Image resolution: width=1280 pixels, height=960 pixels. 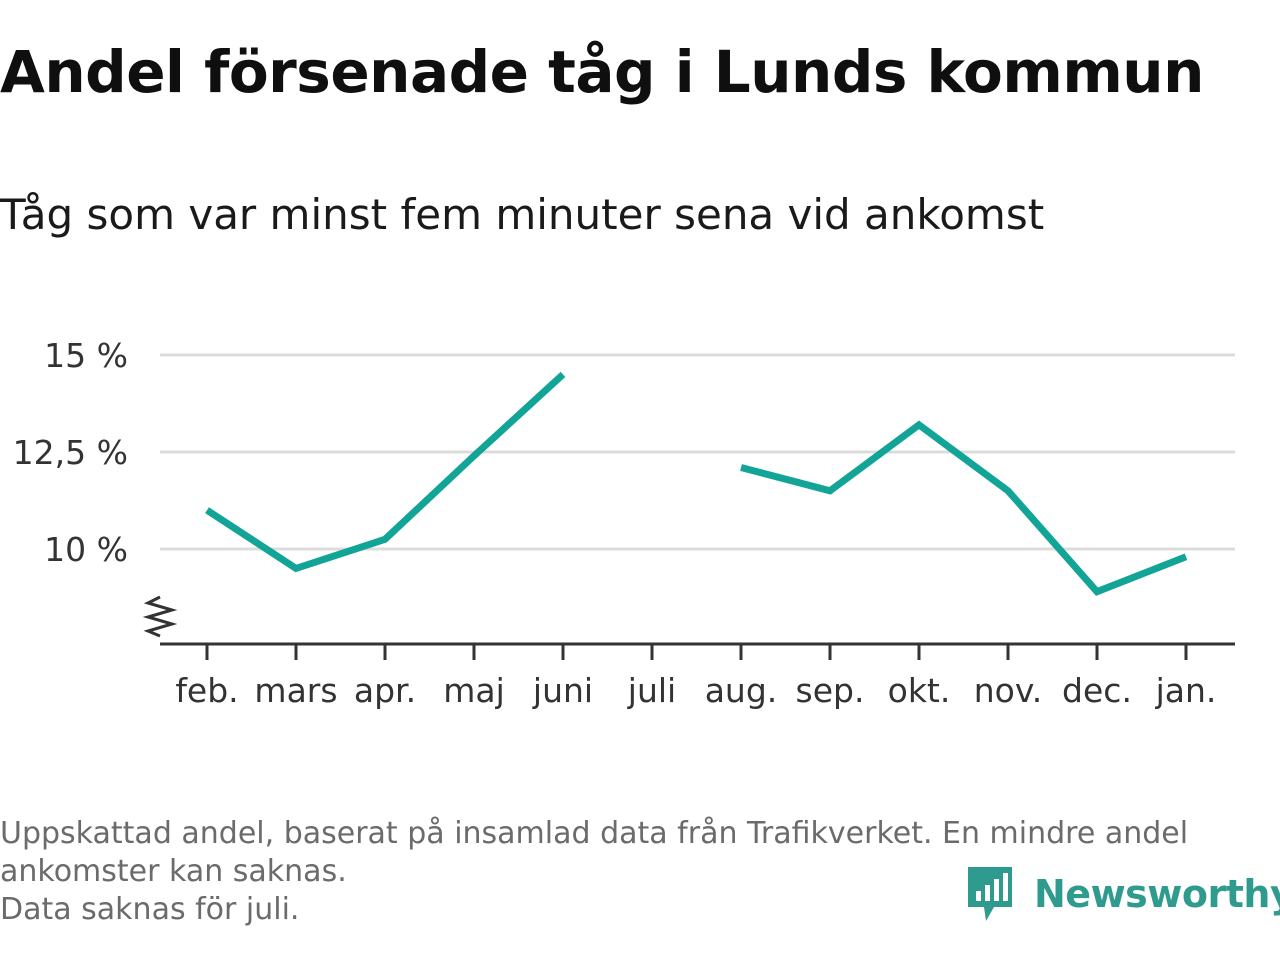 What do you see at coordinates (1186, 690) in the screenshot?
I see `x-tick-label: jan.` at bounding box center [1186, 690].